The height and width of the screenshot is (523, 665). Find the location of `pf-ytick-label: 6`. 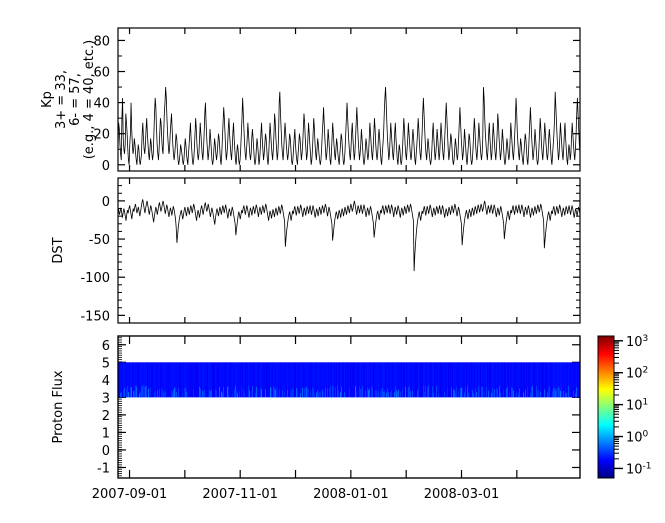

pf-ytick-label: 6 is located at coordinates (106, 346).